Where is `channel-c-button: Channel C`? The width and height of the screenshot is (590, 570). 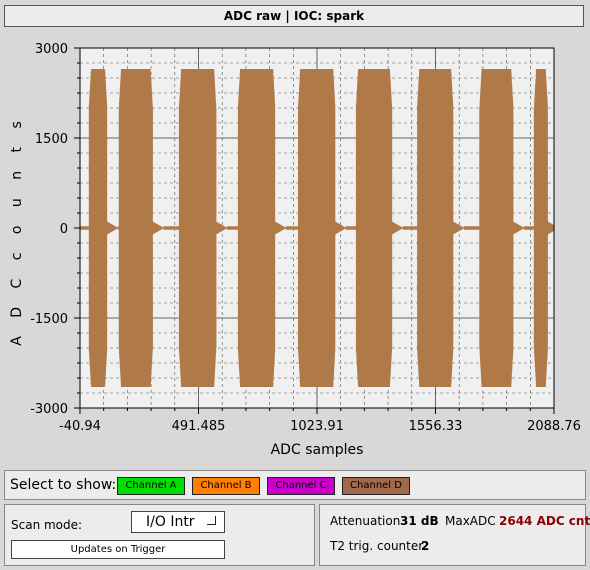
channel-c-button: Channel C is located at coordinates (301, 486).